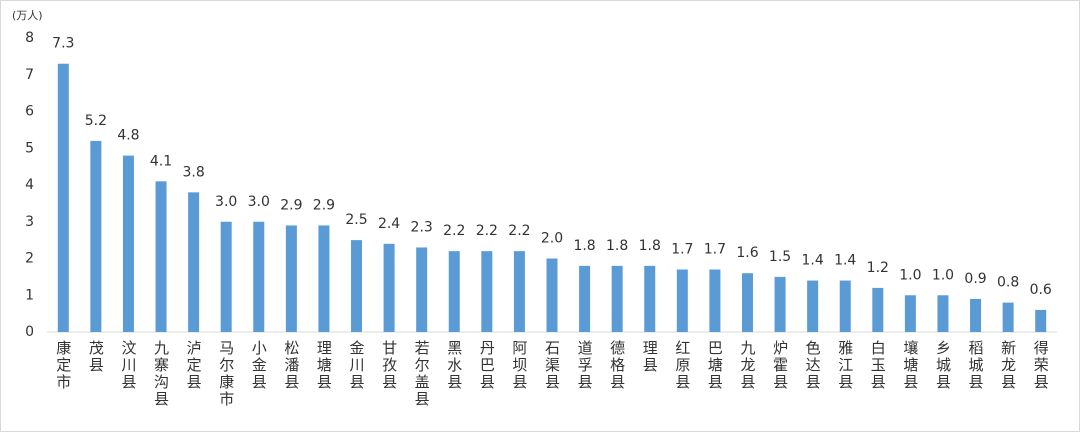 The image size is (1080, 432). What do you see at coordinates (29, 259) in the screenshot?
I see `y-tick-label: 2` at bounding box center [29, 259].